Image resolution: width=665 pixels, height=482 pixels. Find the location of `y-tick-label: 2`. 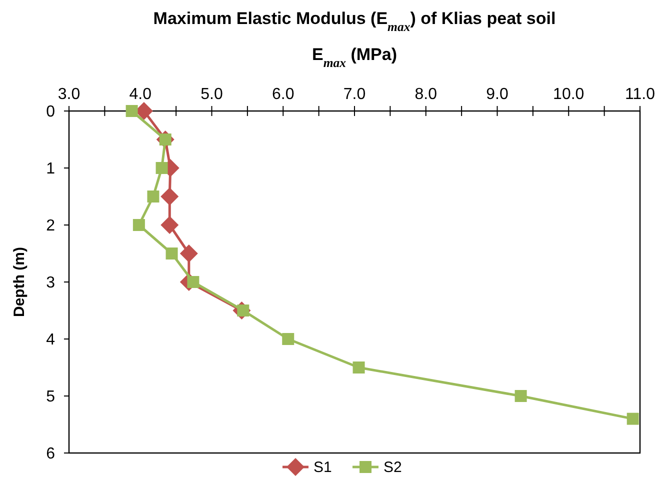

y-tick-label: 2 is located at coordinates (51, 226).